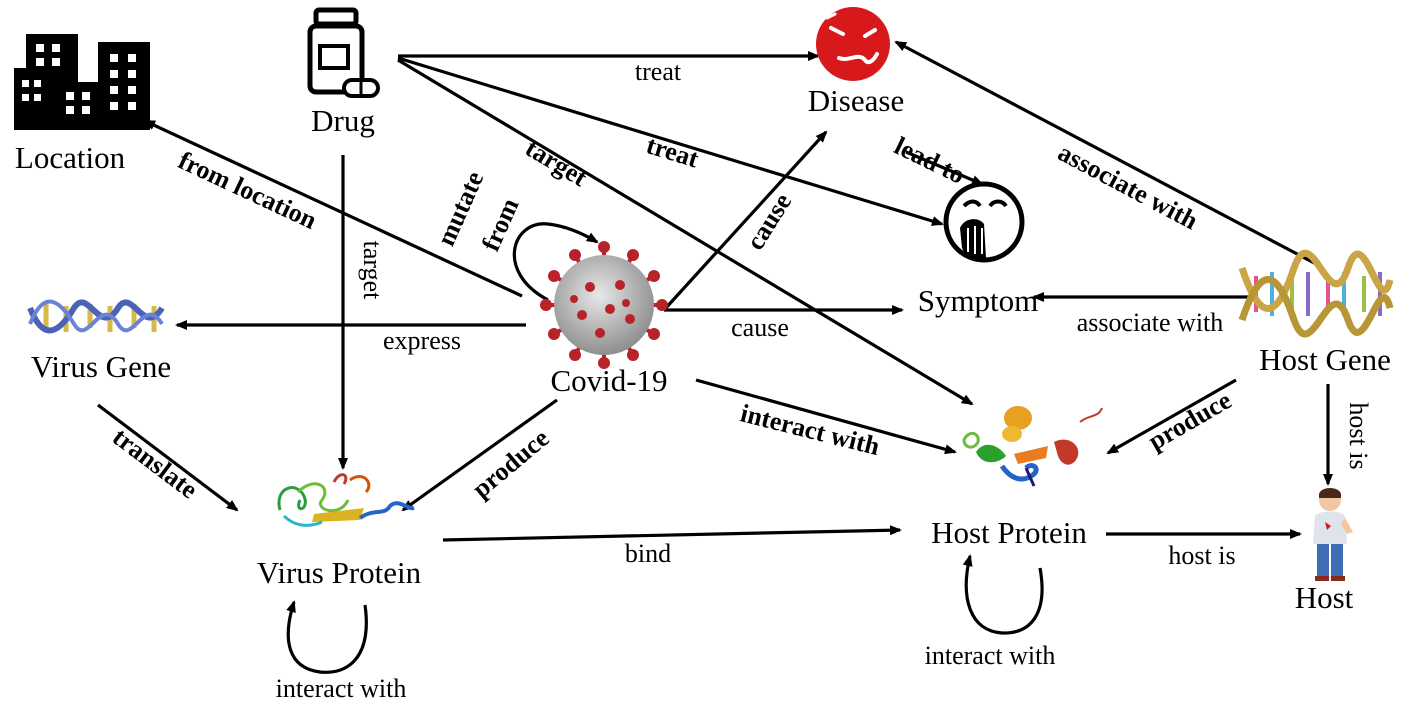  What do you see at coordinates (372, 270) in the screenshot?
I see `edge-label-drug-target-virus-protein: target` at bounding box center [372, 270].